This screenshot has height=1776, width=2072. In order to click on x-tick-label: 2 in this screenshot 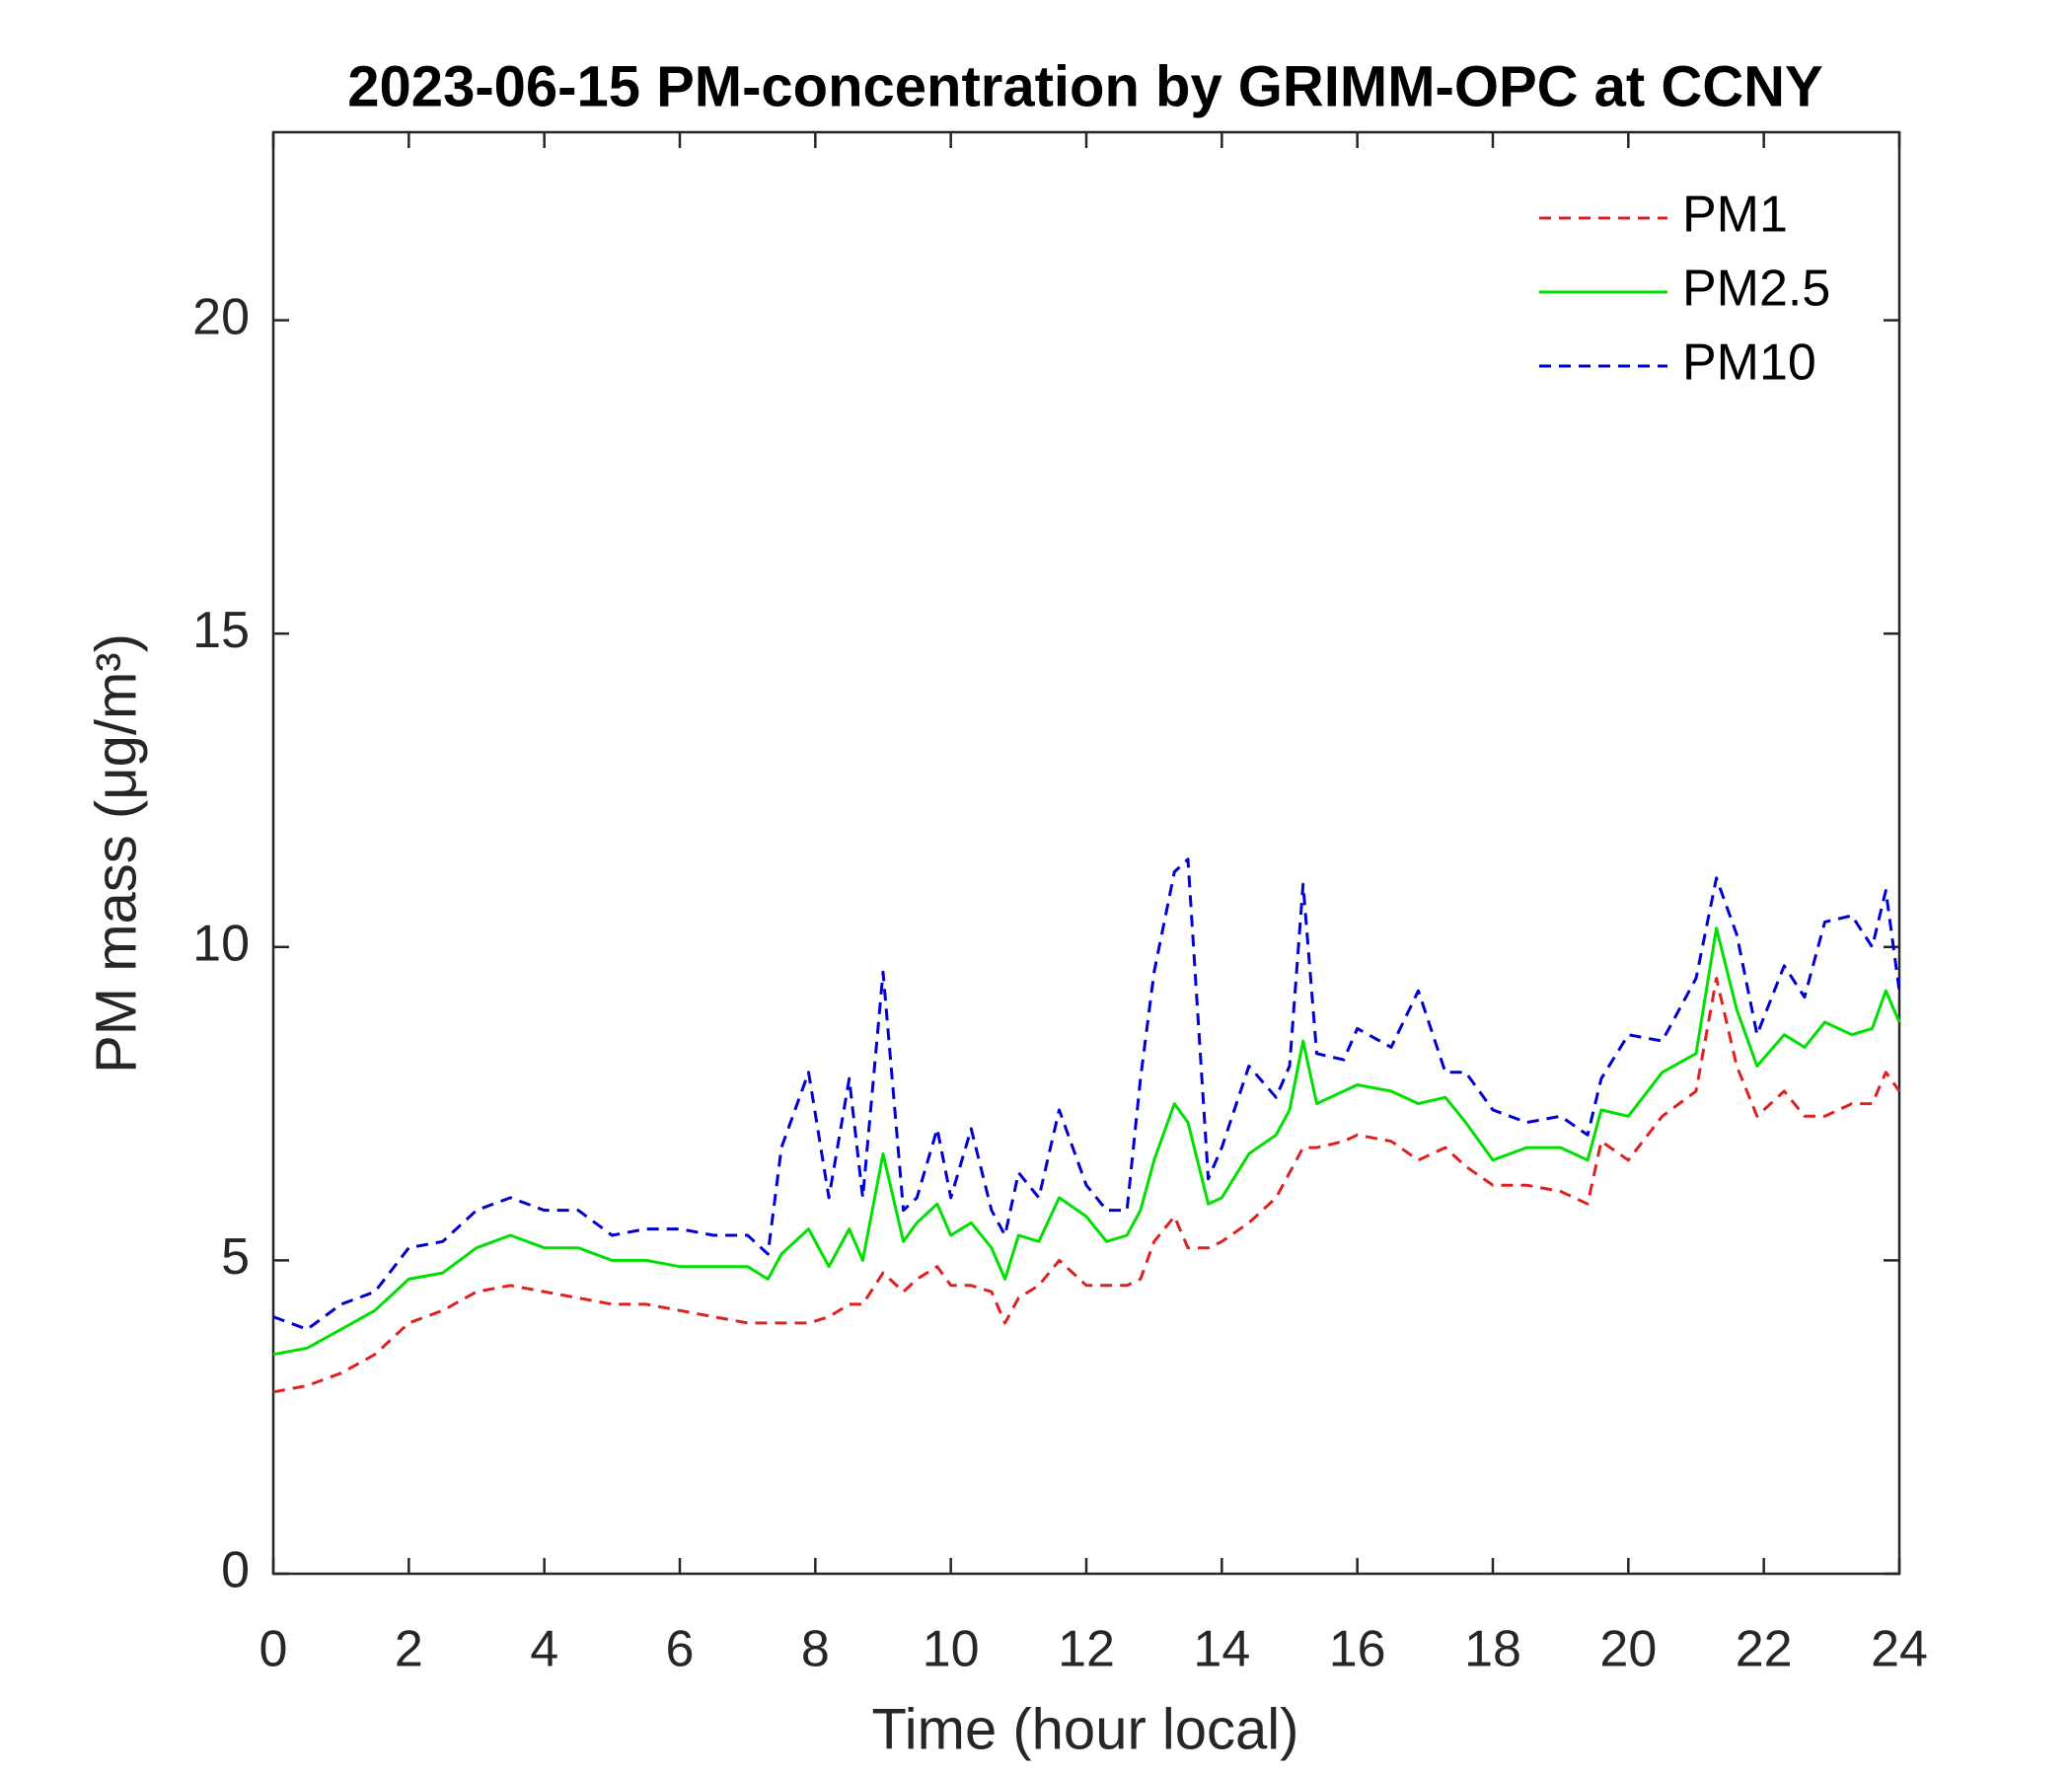, I will do `click(409, 1650)`.